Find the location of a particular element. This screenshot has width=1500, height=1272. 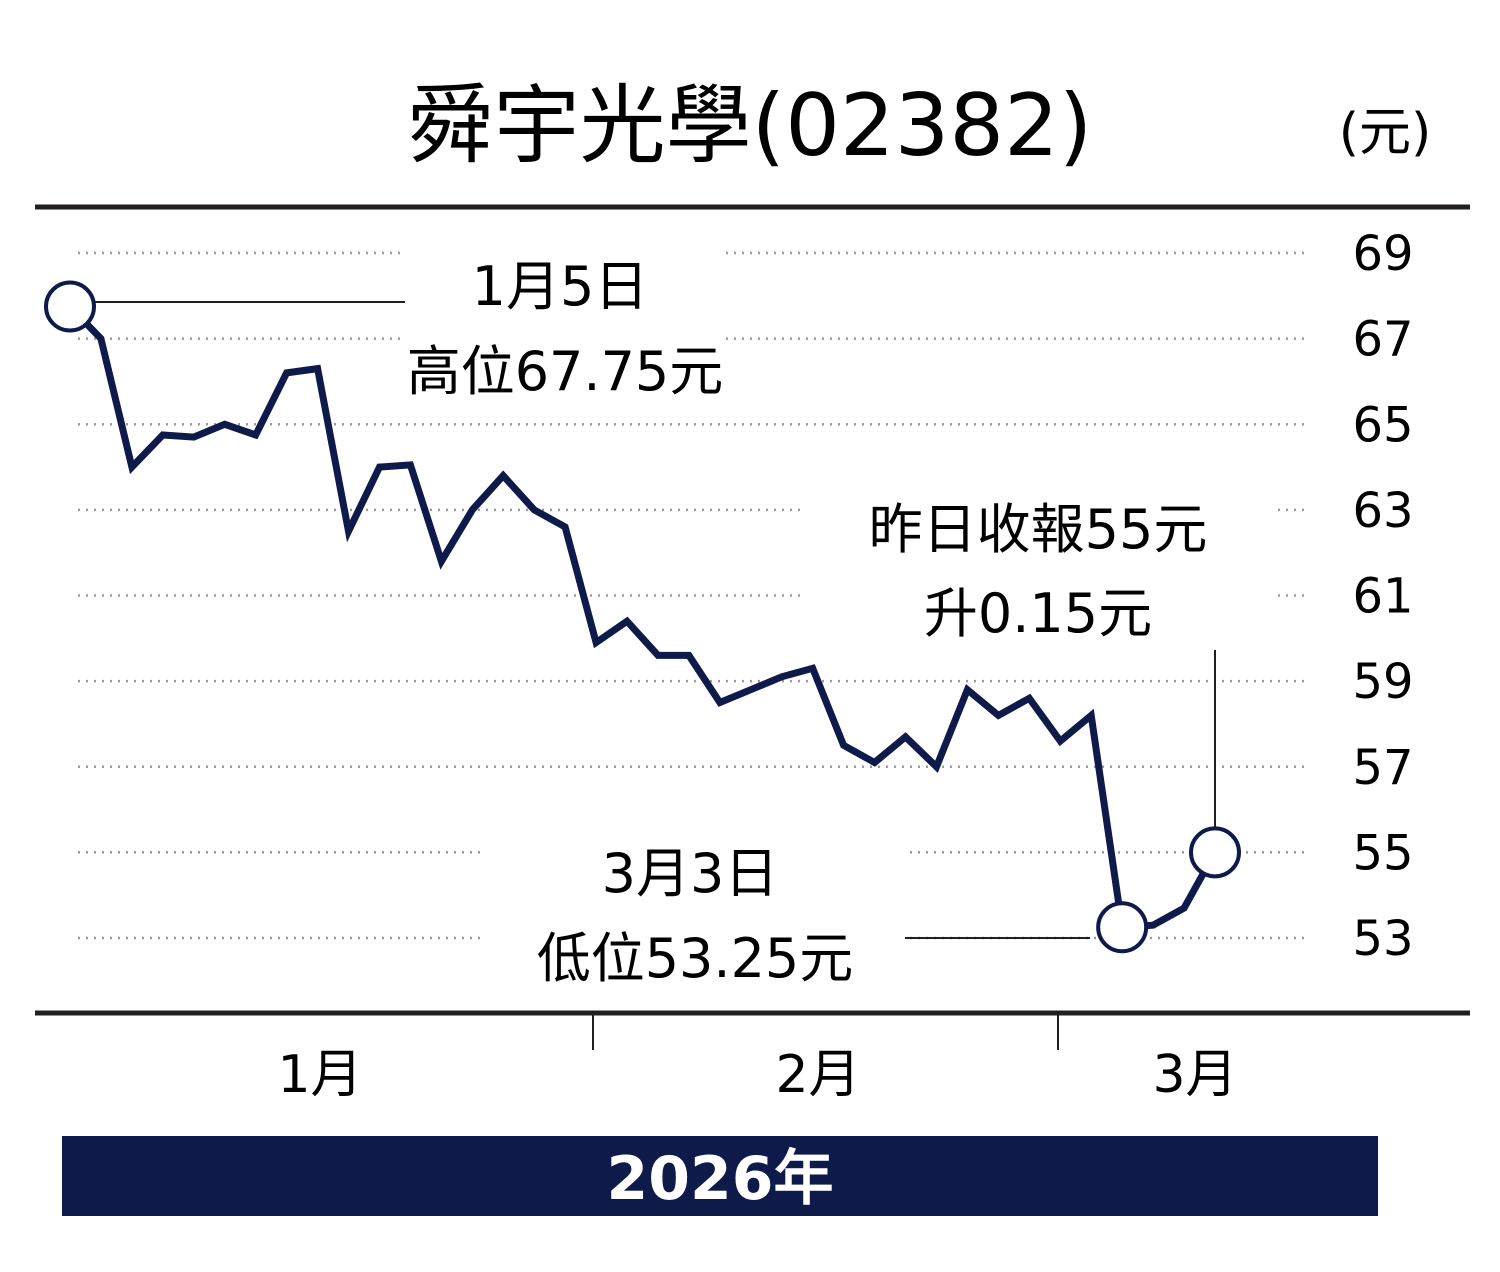

y-tick-label: 59 is located at coordinates (1382, 682).